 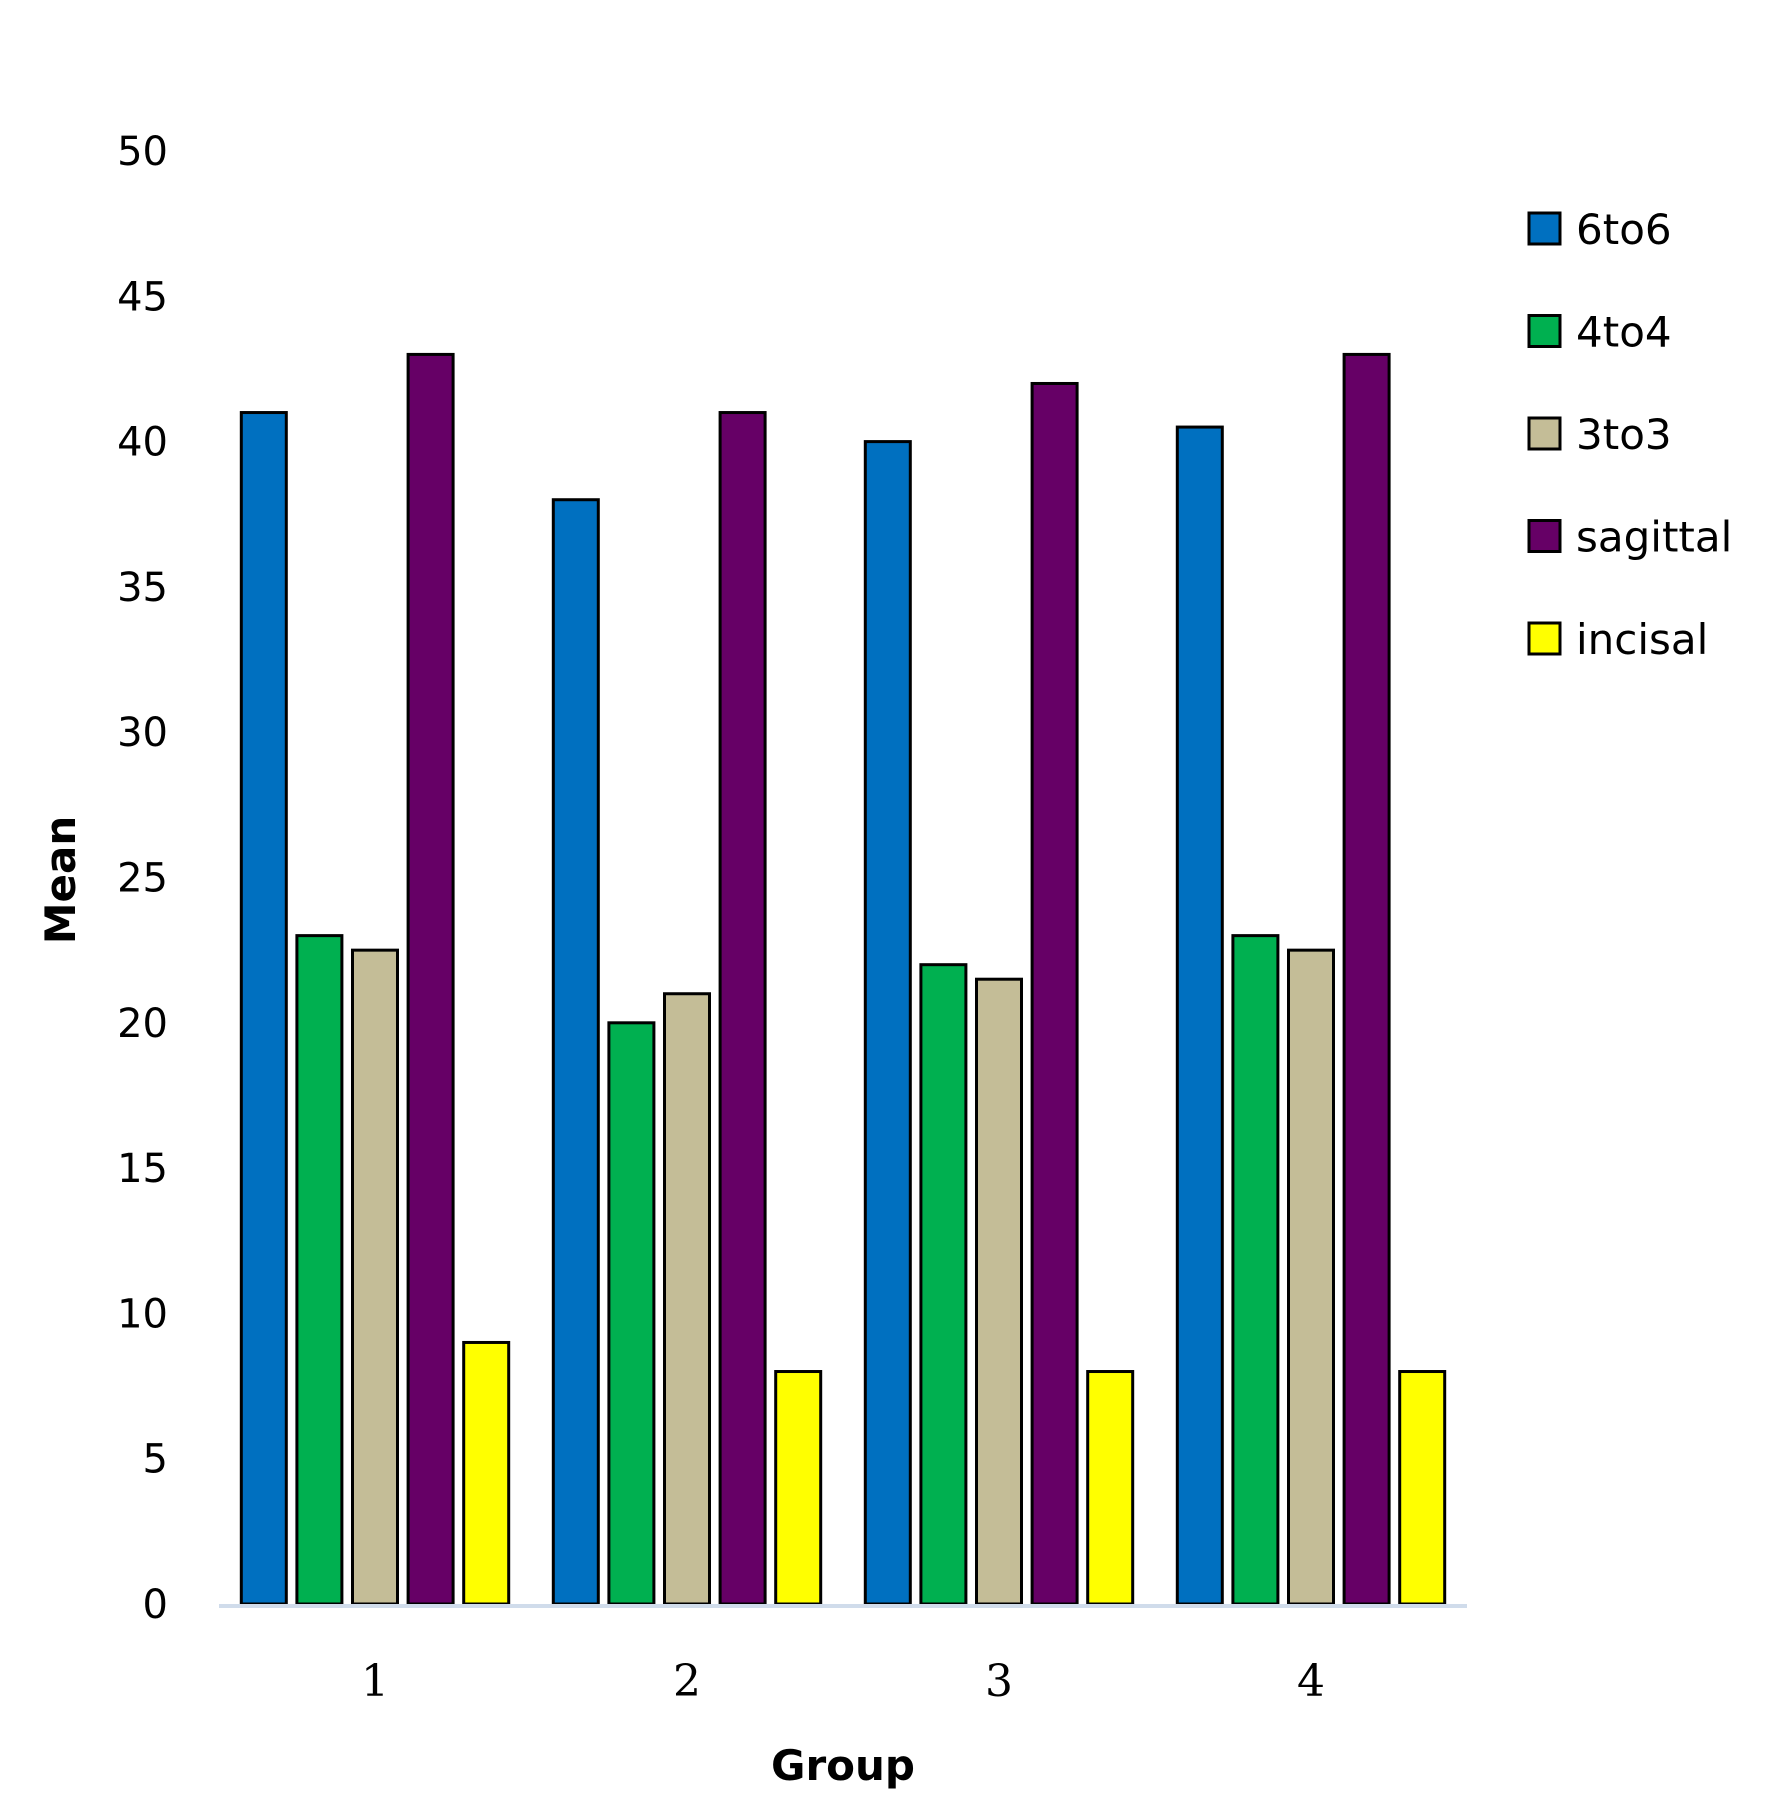 What do you see at coordinates (1624, 434) in the screenshot?
I see `legend-label: 3to3` at bounding box center [1624, 434].